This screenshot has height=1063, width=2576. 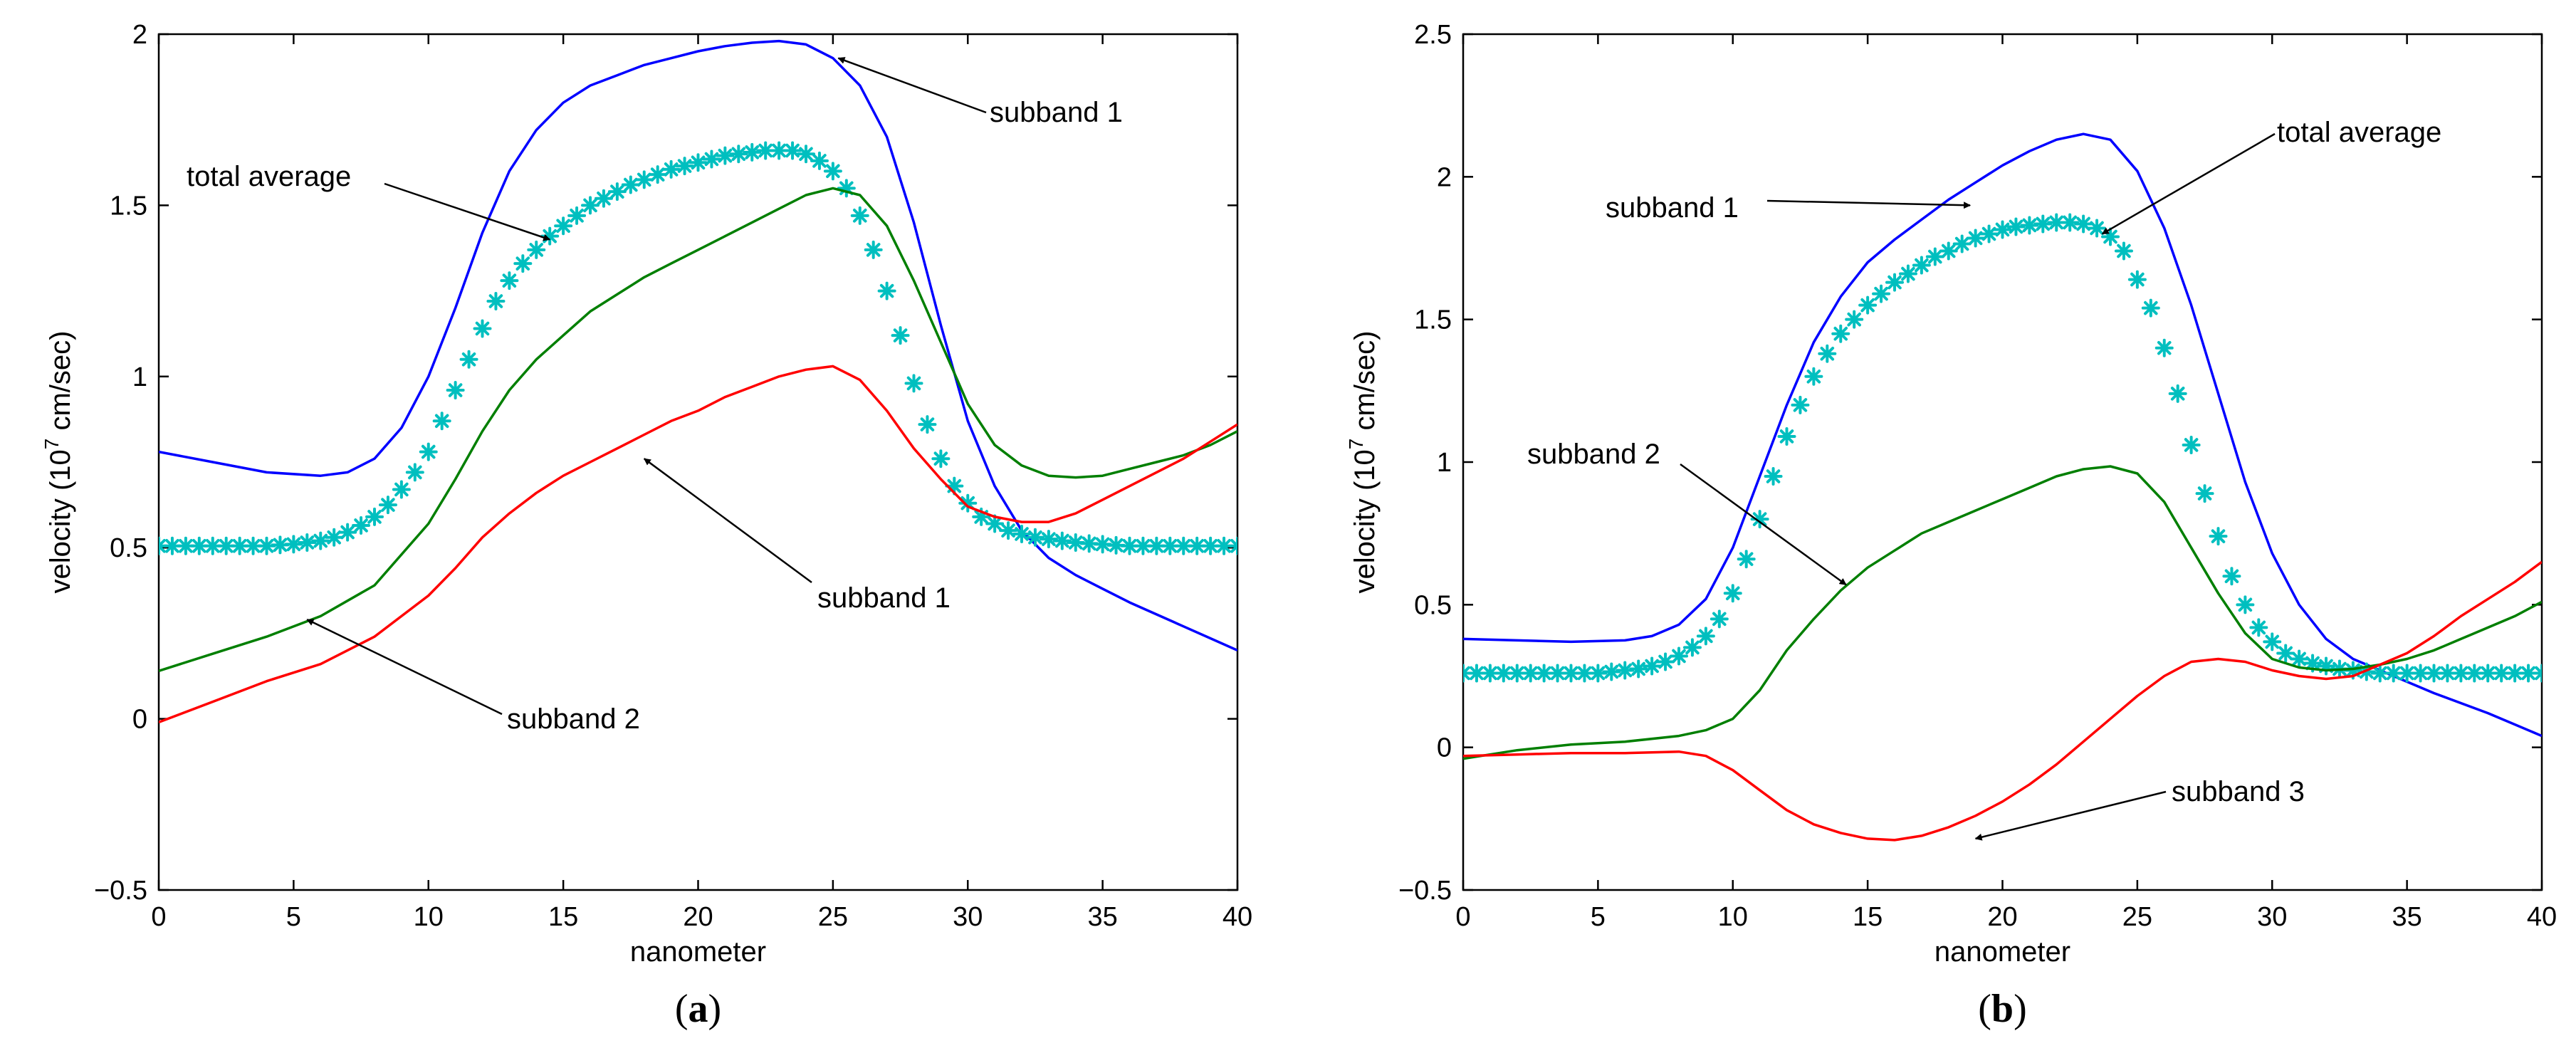 What do you see at coordinates (968, 917) in the screenshot?
I see `x-tick-label: 30` at bounding box center [968, 917].